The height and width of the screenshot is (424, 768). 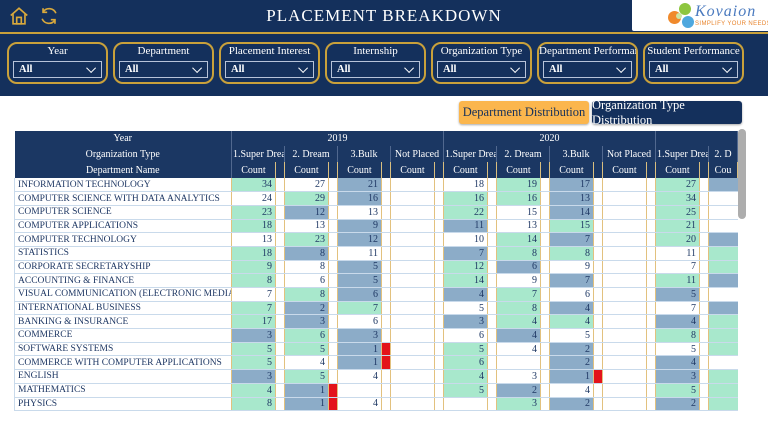 What do you see at coordinates (693, 69) in the screenshot?
I see `slicer-dropdown-student-performance: All` at bounding box center [693, 69].